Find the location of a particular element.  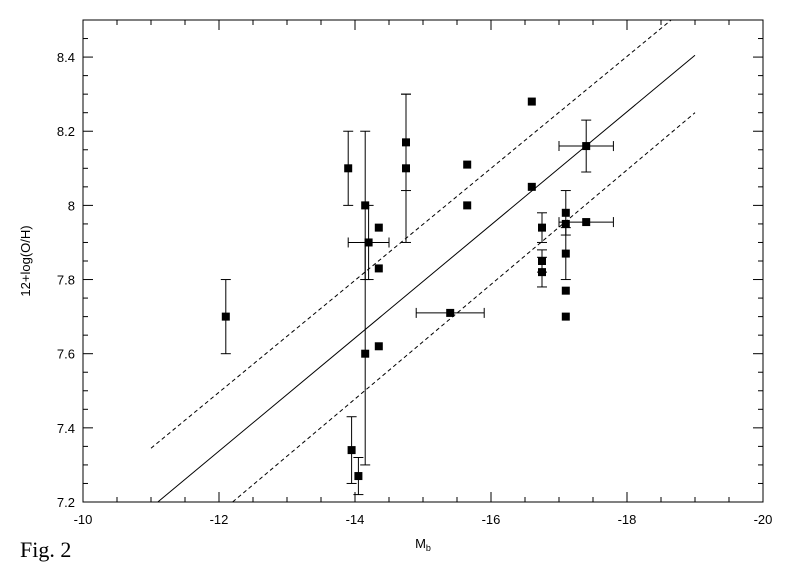

x-tick-label: -16 is located at coordinates (491, 519).